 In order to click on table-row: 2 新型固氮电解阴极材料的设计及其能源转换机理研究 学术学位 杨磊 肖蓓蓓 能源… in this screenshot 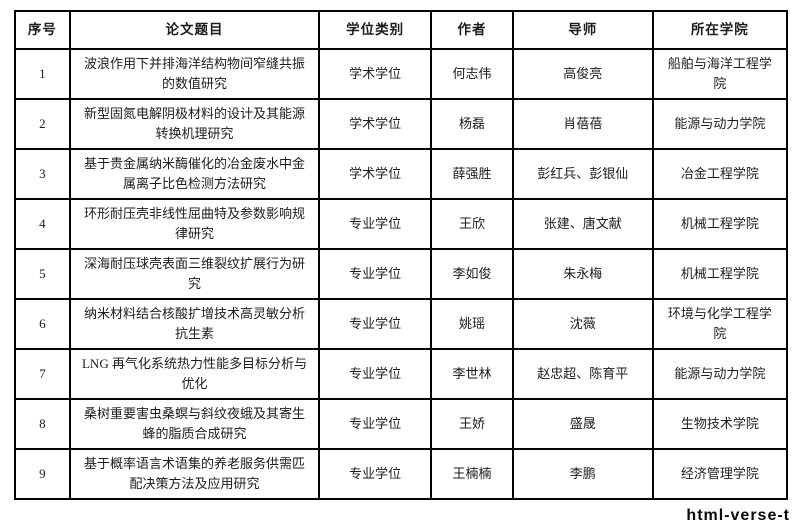, I will do `click(401, 124)`.